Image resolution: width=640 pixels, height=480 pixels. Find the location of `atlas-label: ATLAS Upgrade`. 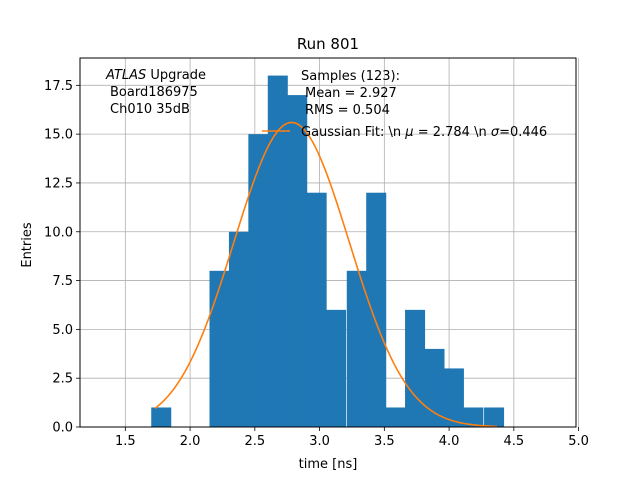

atlas-label: ATLAS Upgrade is located at coordinates (155, 75).